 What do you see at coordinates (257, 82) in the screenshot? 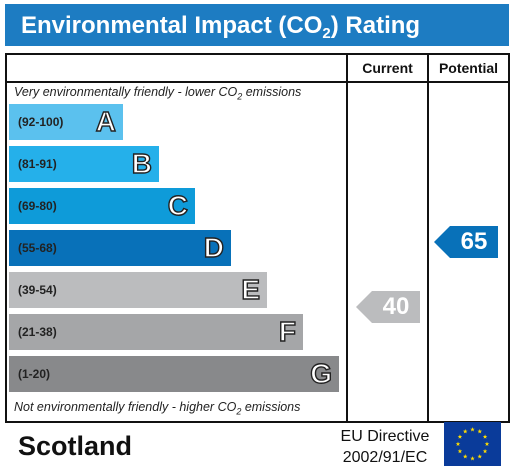
I see `header-divider` at bounding box center [257, 82].